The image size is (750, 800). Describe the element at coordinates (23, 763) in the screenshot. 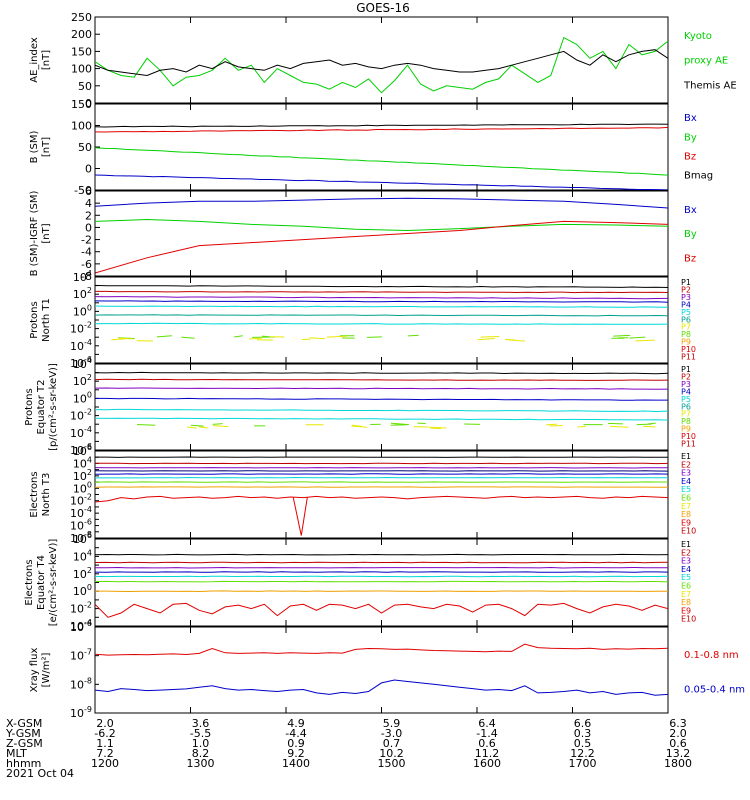

I see `x-row-name: hhmm` at that location.